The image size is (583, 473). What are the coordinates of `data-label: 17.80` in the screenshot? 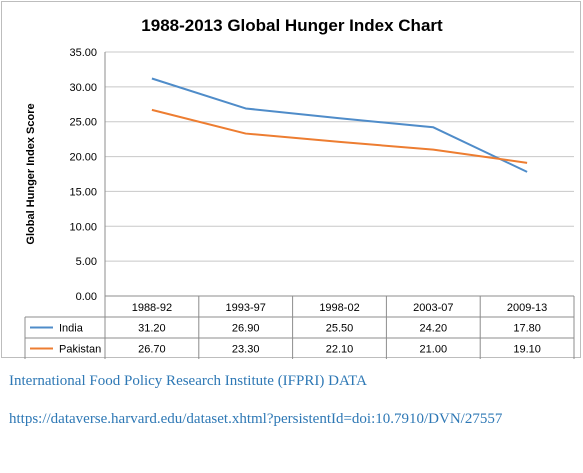 It's located at (527, 329).